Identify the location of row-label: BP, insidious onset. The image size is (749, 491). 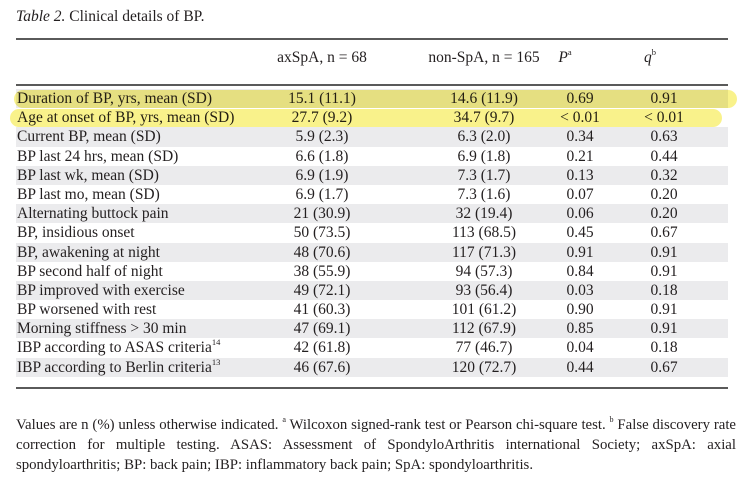
(76, 233).